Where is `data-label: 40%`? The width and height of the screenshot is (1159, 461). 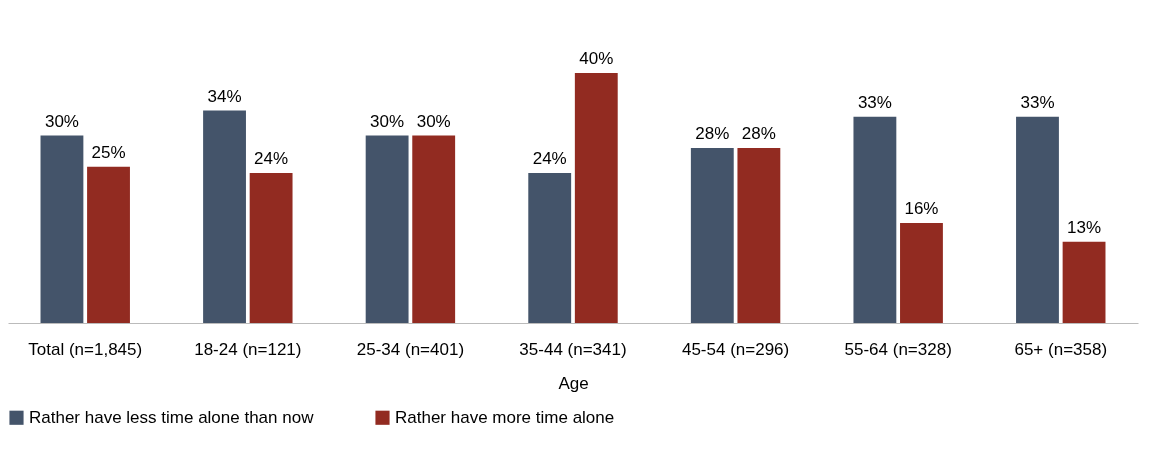
data-label: 40% is located at coordinates (596, 58).